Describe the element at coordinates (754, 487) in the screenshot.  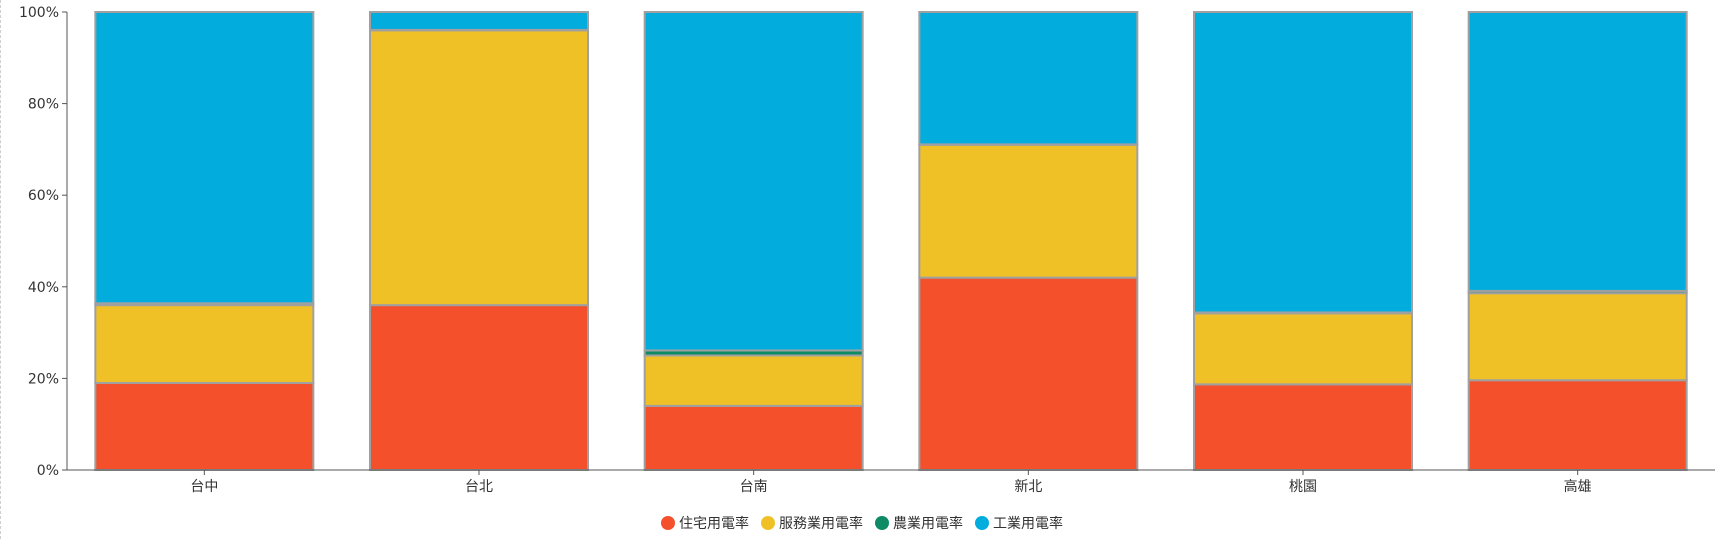
I see `x-tick-label: 台南` at that location.